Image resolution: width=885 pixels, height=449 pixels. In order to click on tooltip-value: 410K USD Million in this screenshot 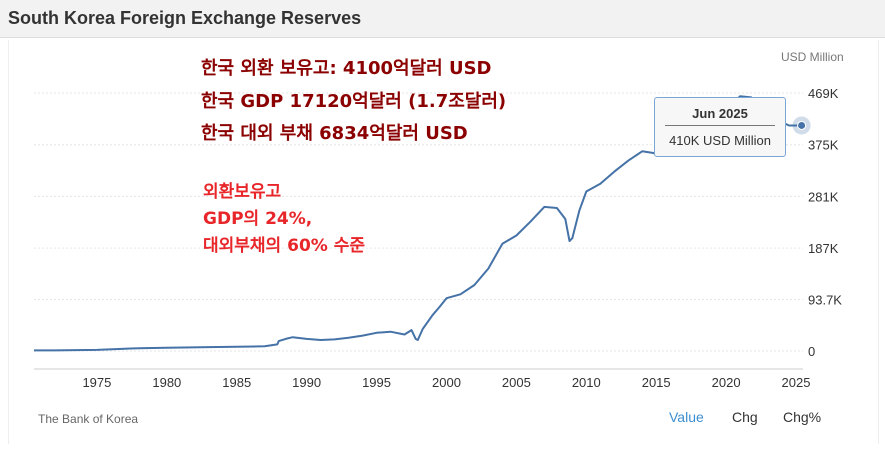, I will do `click(720, 140)`.